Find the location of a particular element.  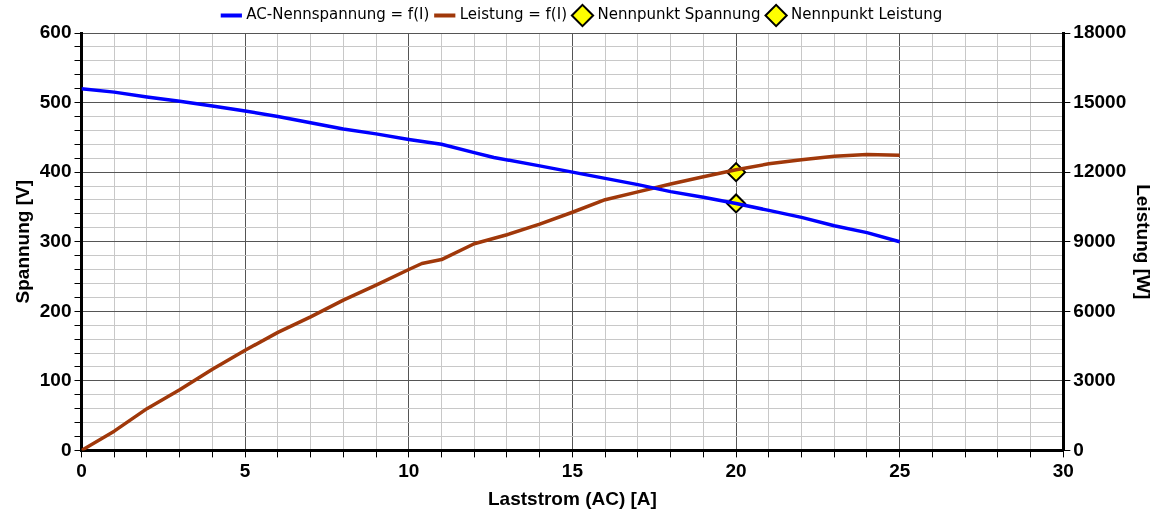

legend-label: Nennpunkt Spannung is located at coordinates (679, 14).